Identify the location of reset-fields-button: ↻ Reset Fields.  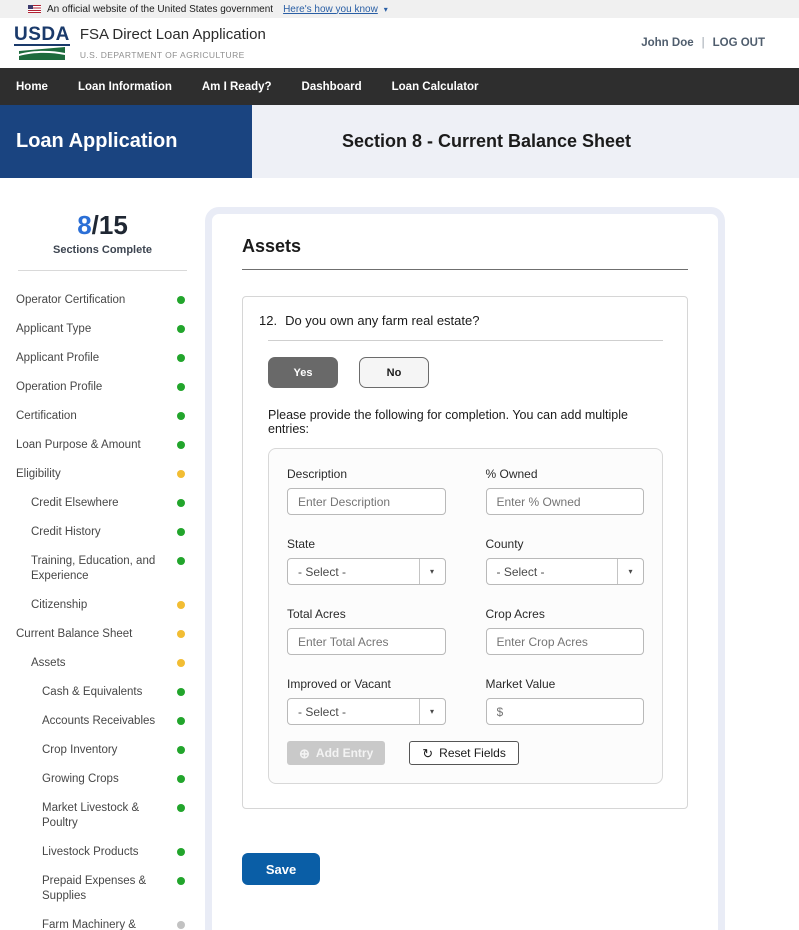
(464, 753).